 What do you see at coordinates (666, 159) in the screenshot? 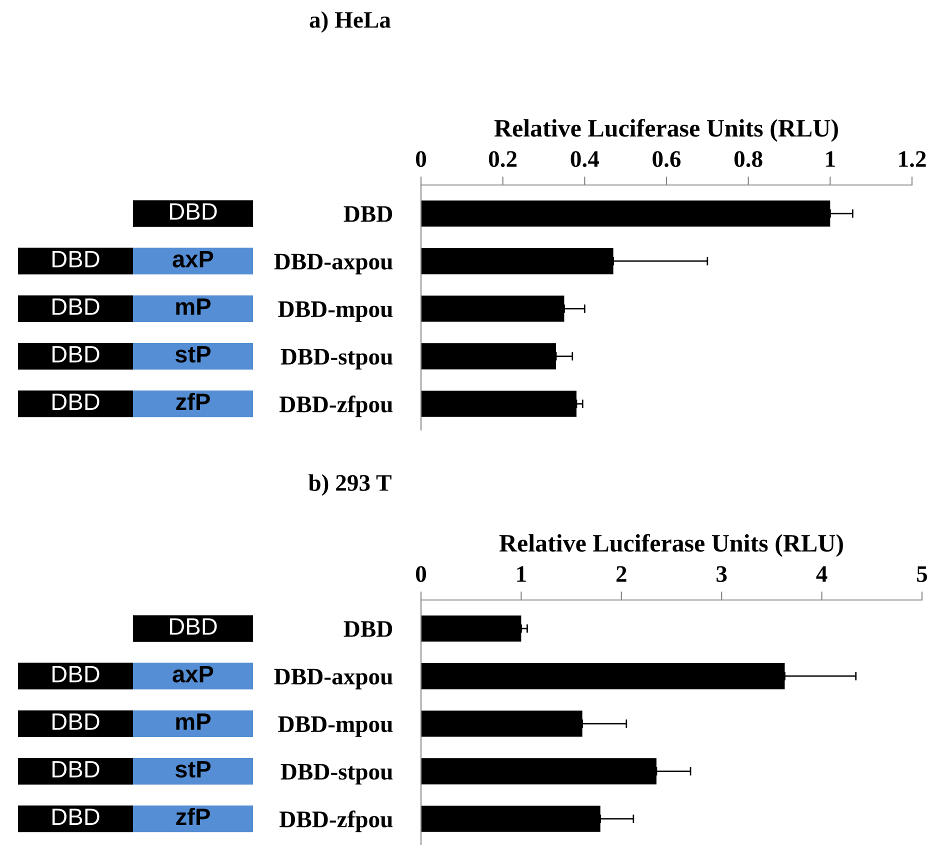
I see `x-tick-label: 0.6` at bounding box center [666, 159].